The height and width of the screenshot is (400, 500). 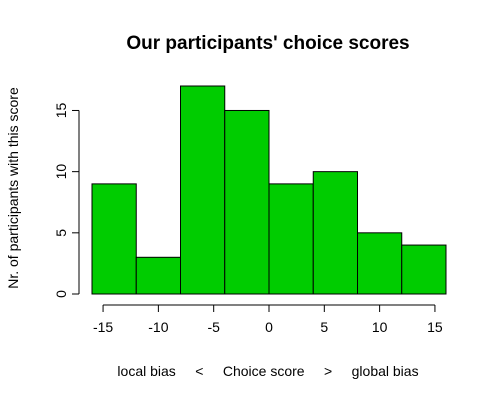 What do you see at coordinates (380, 327) in the screenshot?
I see `x-tick-label: 10` at bounding box center [380, 327].